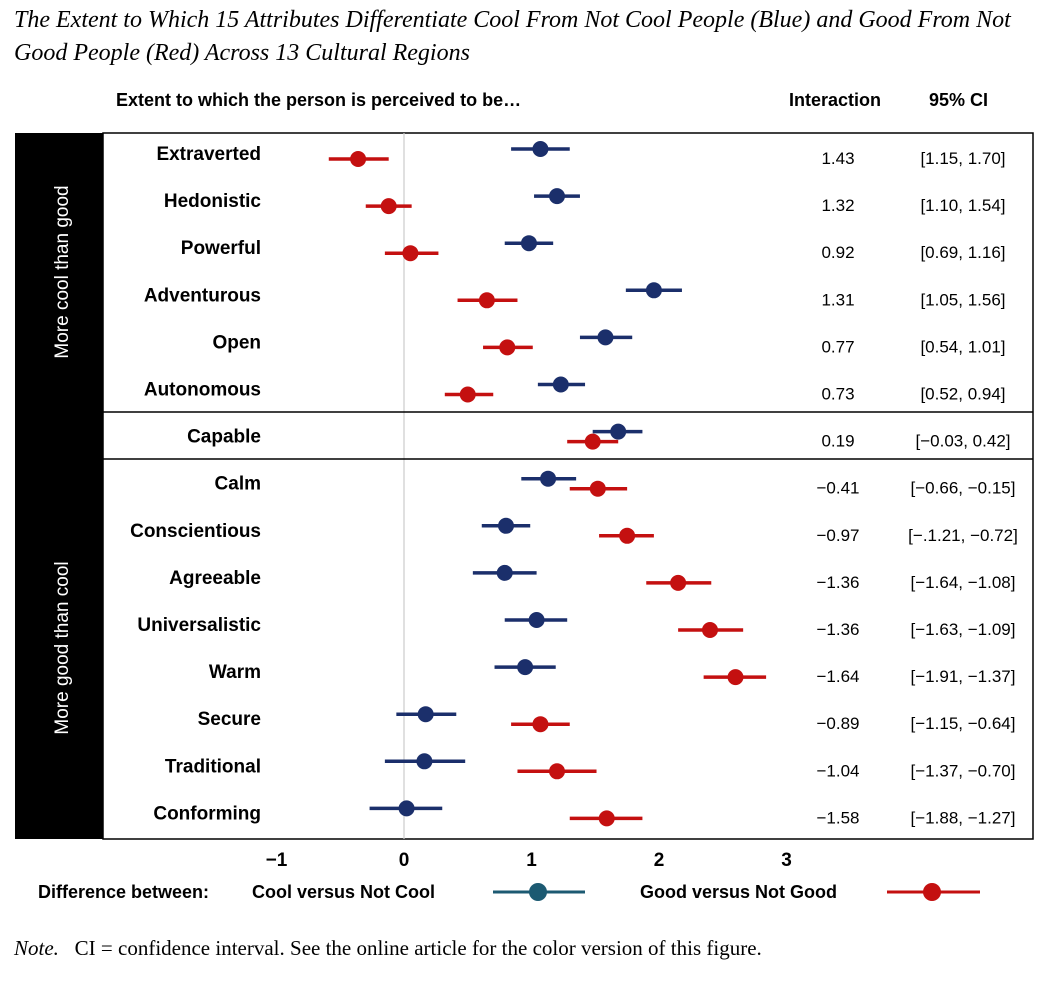 This screenshot has width=1056, height=987. I want to click on interaction-value-conscientious: −0.97, so click(837, 535).